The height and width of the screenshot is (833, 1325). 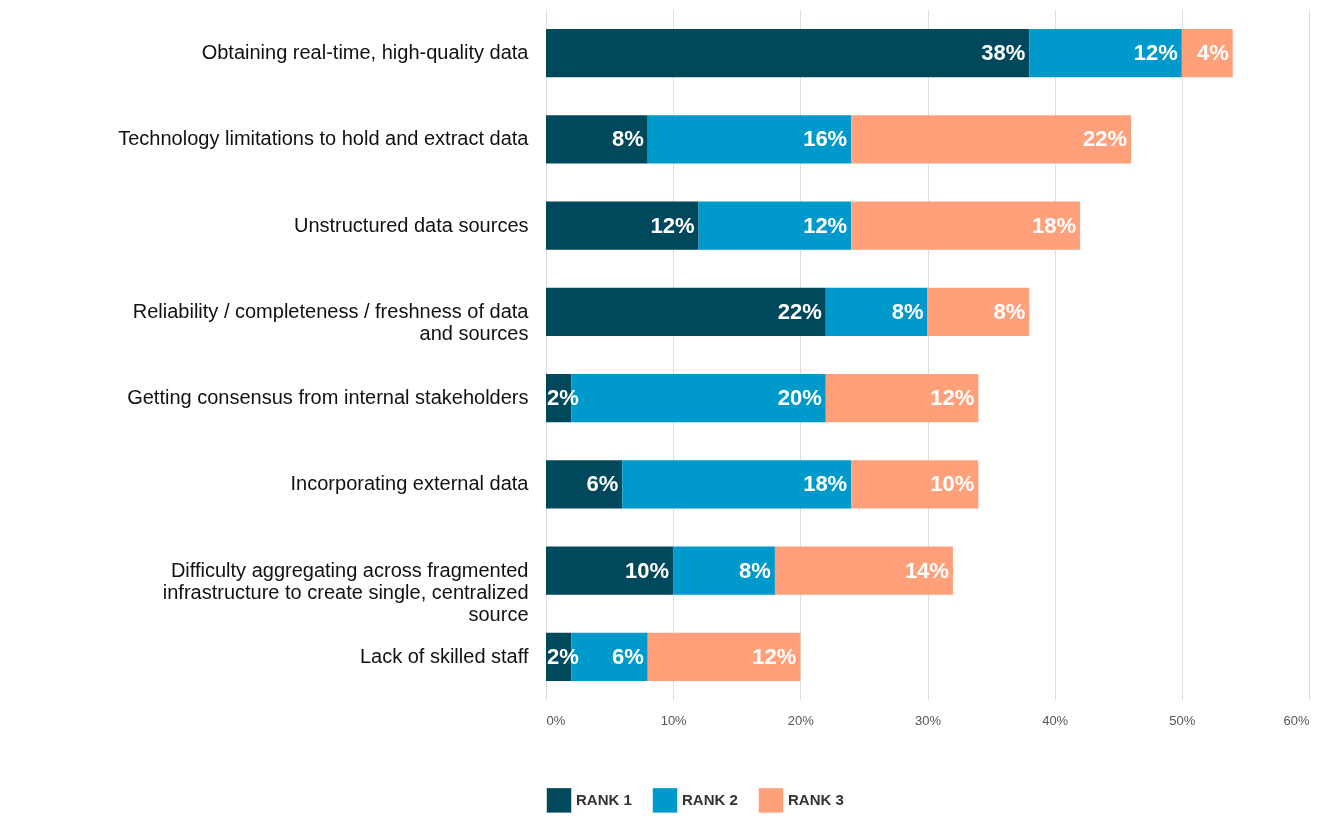 What do you see at coordinates (328, 397) in the screenshot?
I see `y-tick-label: Getting consensus from internal stakeholders` at bounding box center [328, 397].